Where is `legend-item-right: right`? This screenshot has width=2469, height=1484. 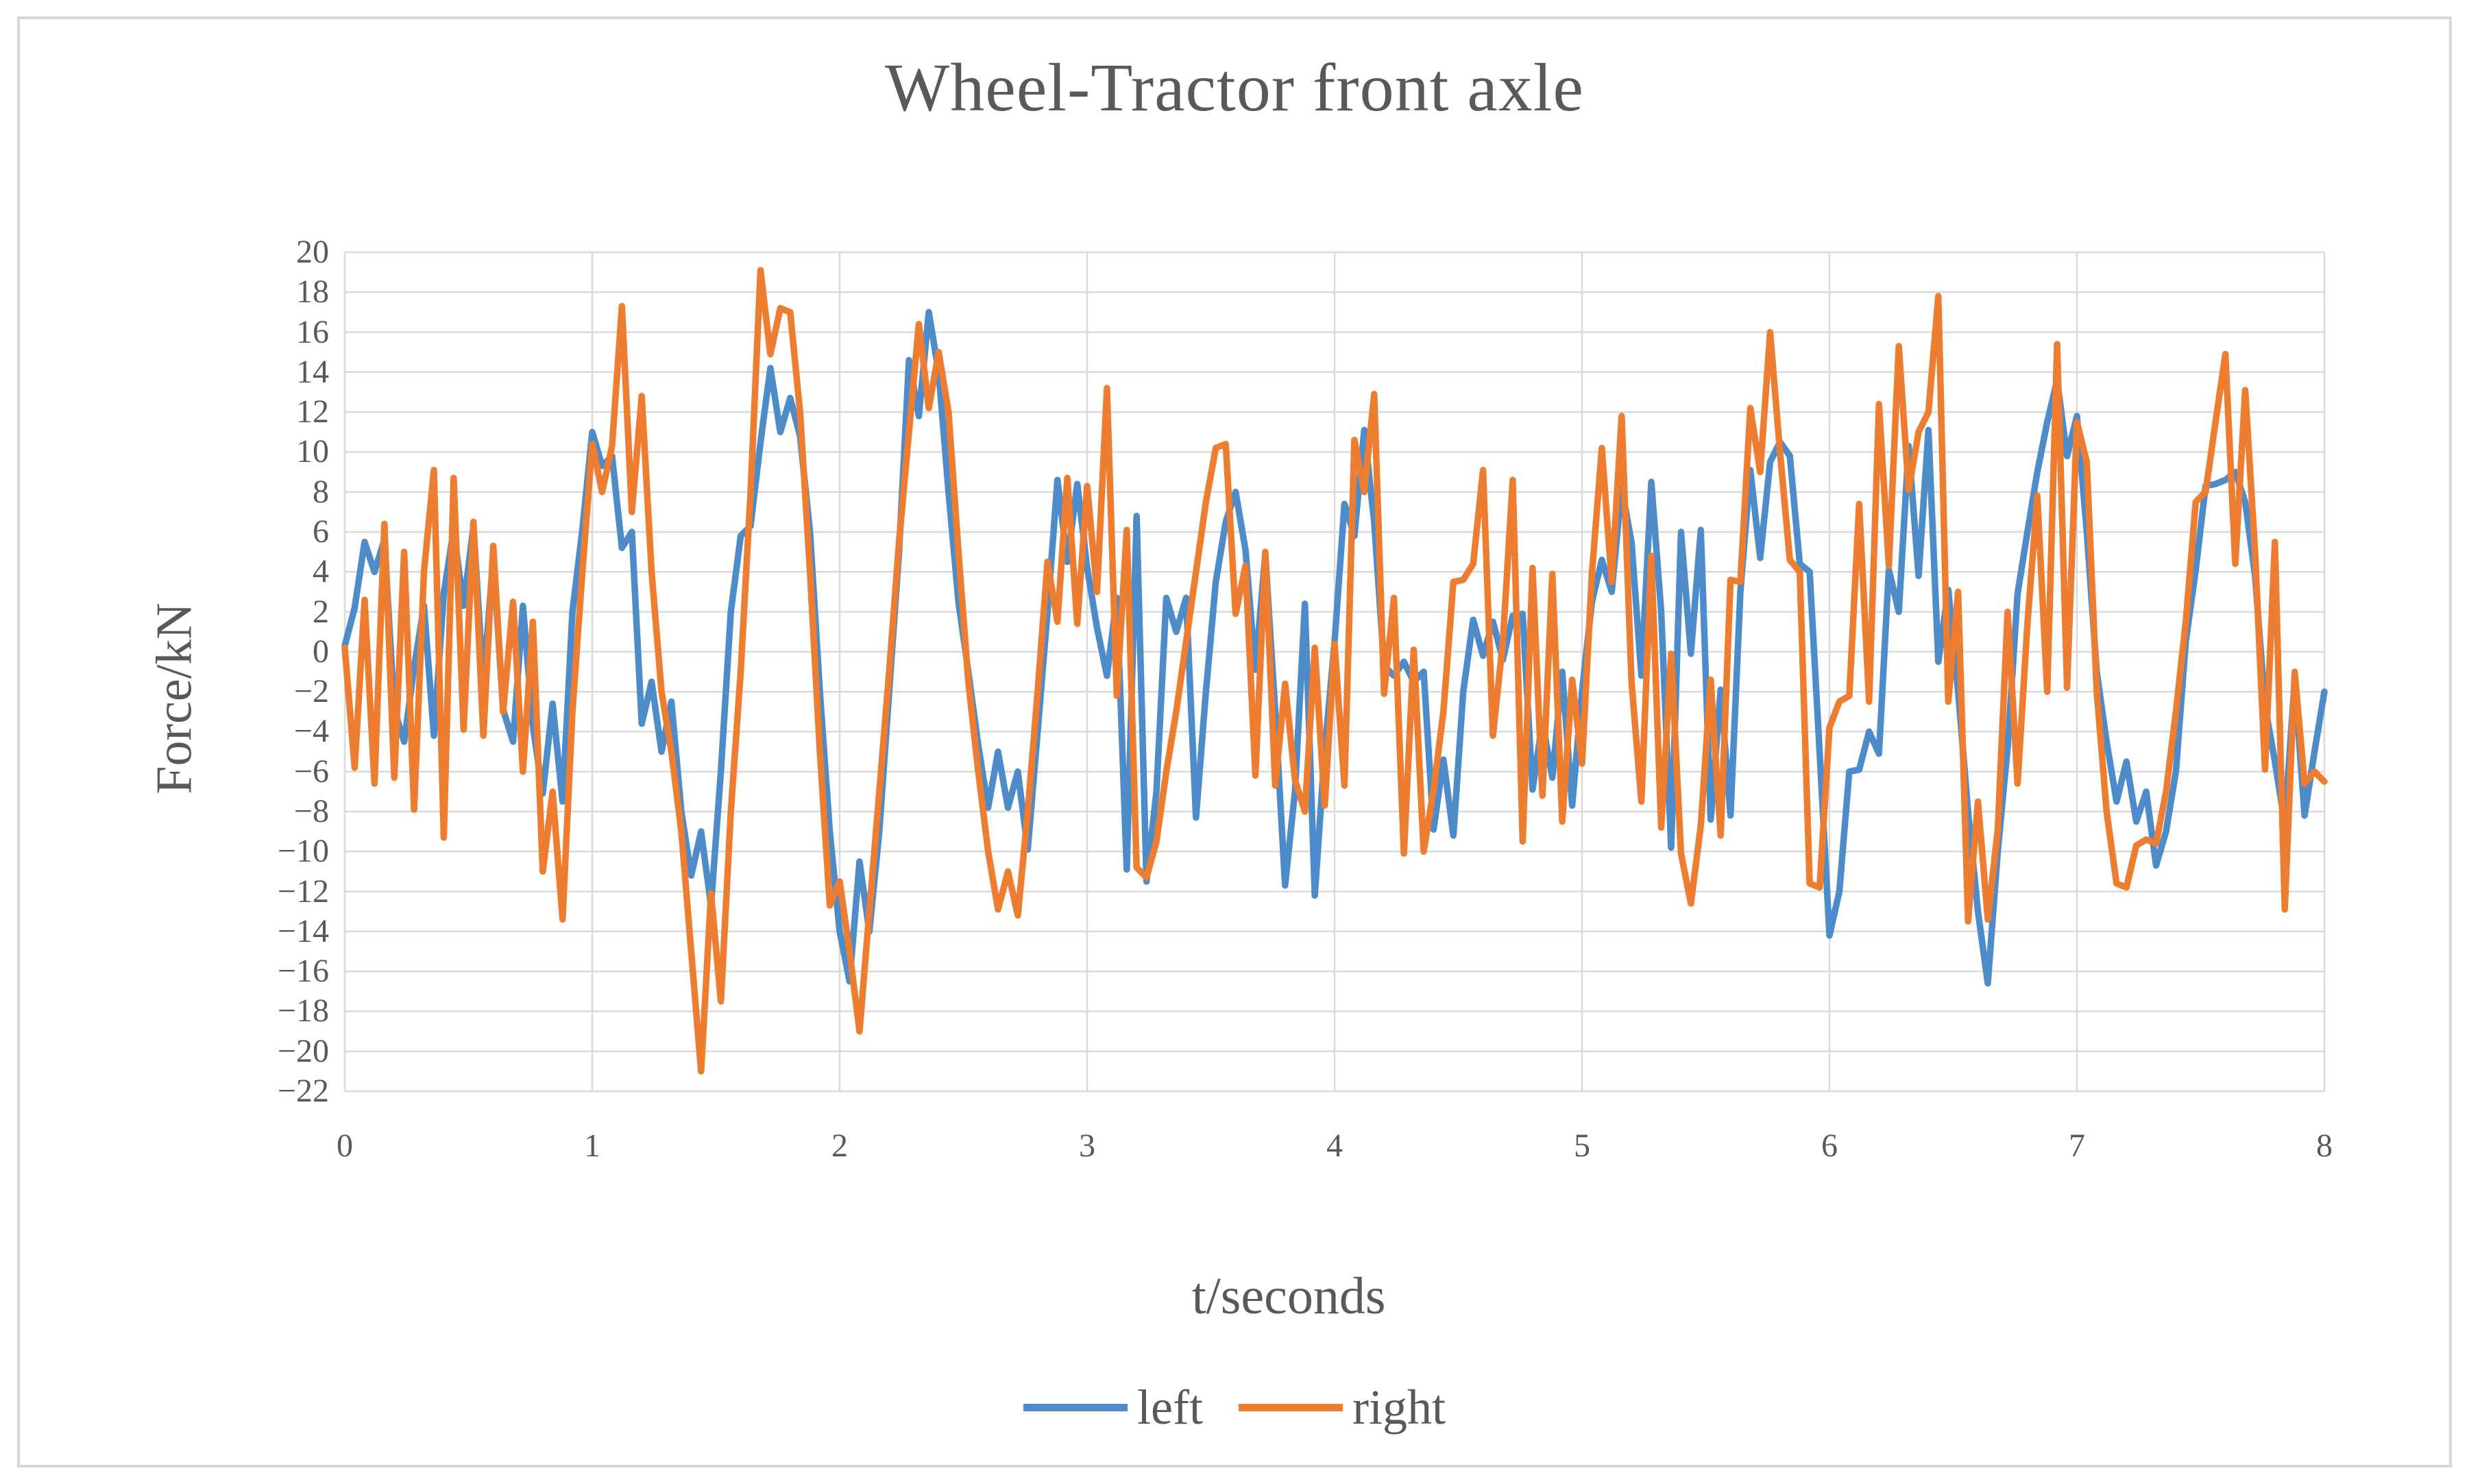 legend-item-right: right is located at coordinates (1342, 1408).